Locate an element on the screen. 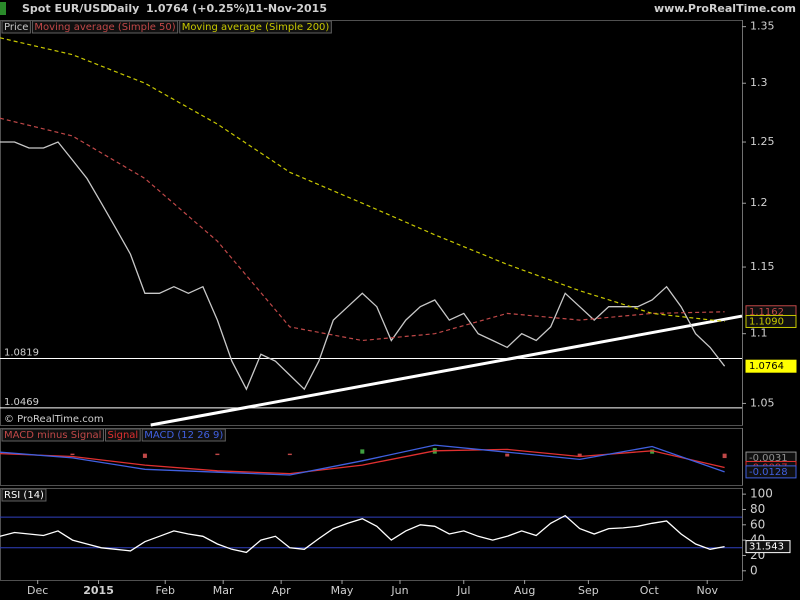 Image resolution: width=800 pixels, height=600 pixels. price-tag-label: 31.543 is located at coordinates (766, 547).